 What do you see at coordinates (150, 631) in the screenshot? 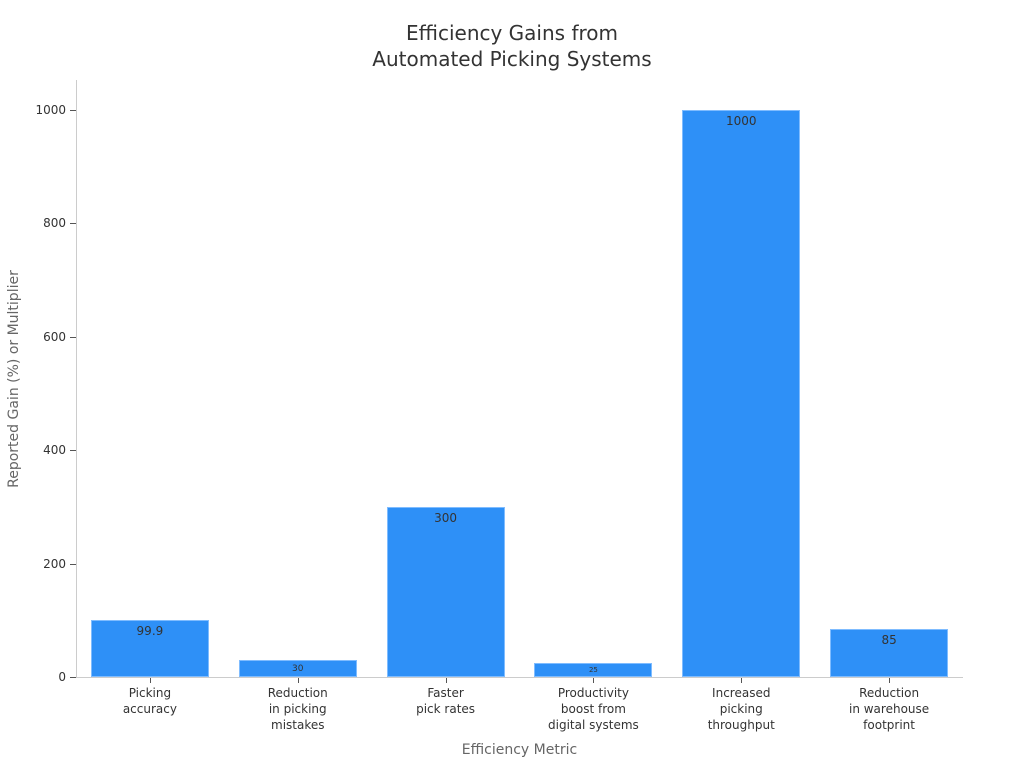
I see `bar-value-label: 99.9` at bounding box center [150, 631].